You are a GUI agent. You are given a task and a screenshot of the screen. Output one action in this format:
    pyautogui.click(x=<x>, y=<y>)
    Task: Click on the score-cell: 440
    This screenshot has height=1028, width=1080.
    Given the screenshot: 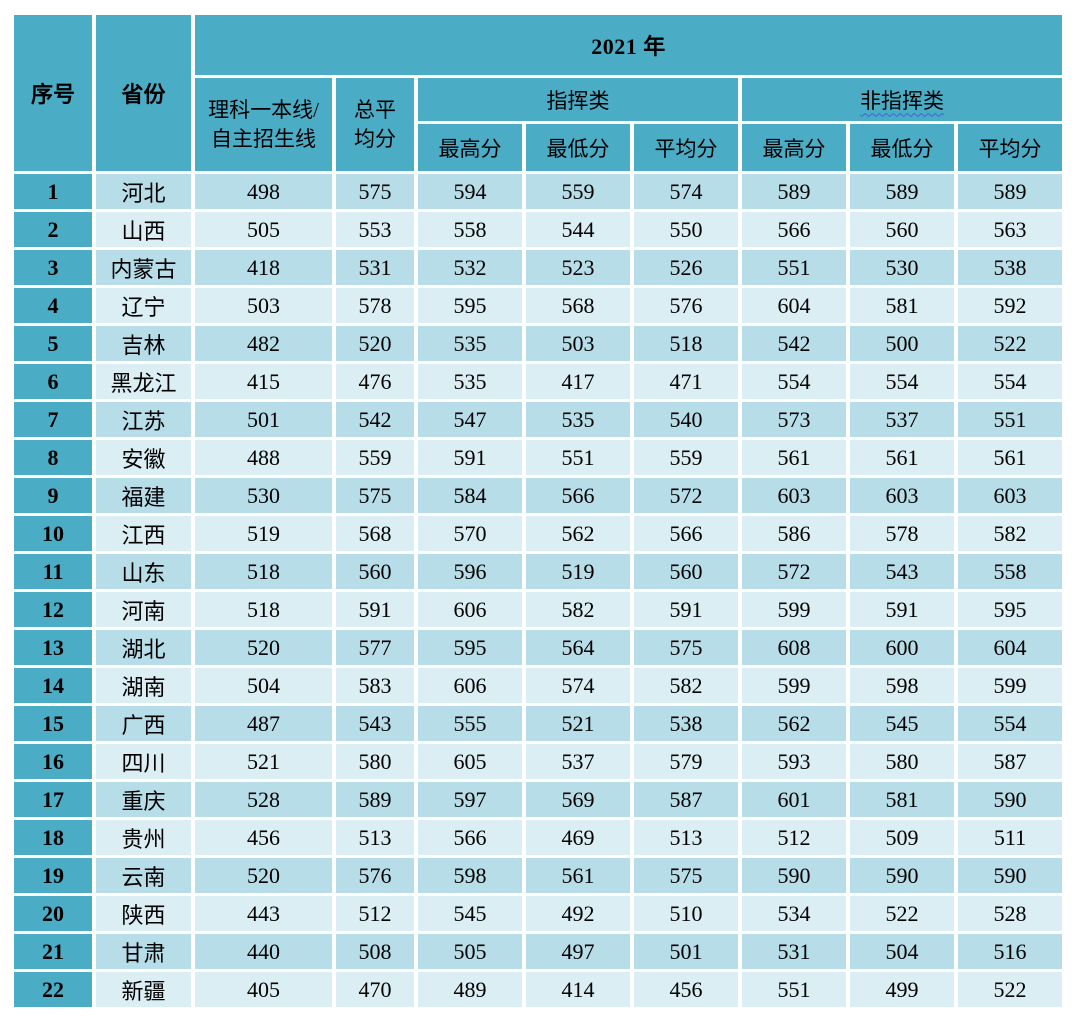 What is the action you would take?
    pyautogui.click(x=263, y=951)
    